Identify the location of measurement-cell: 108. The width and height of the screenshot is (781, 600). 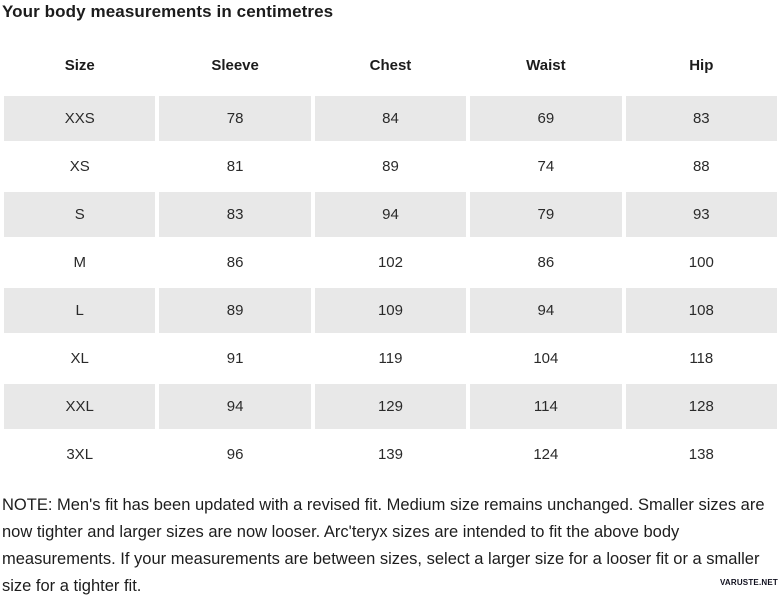
(701, 310).